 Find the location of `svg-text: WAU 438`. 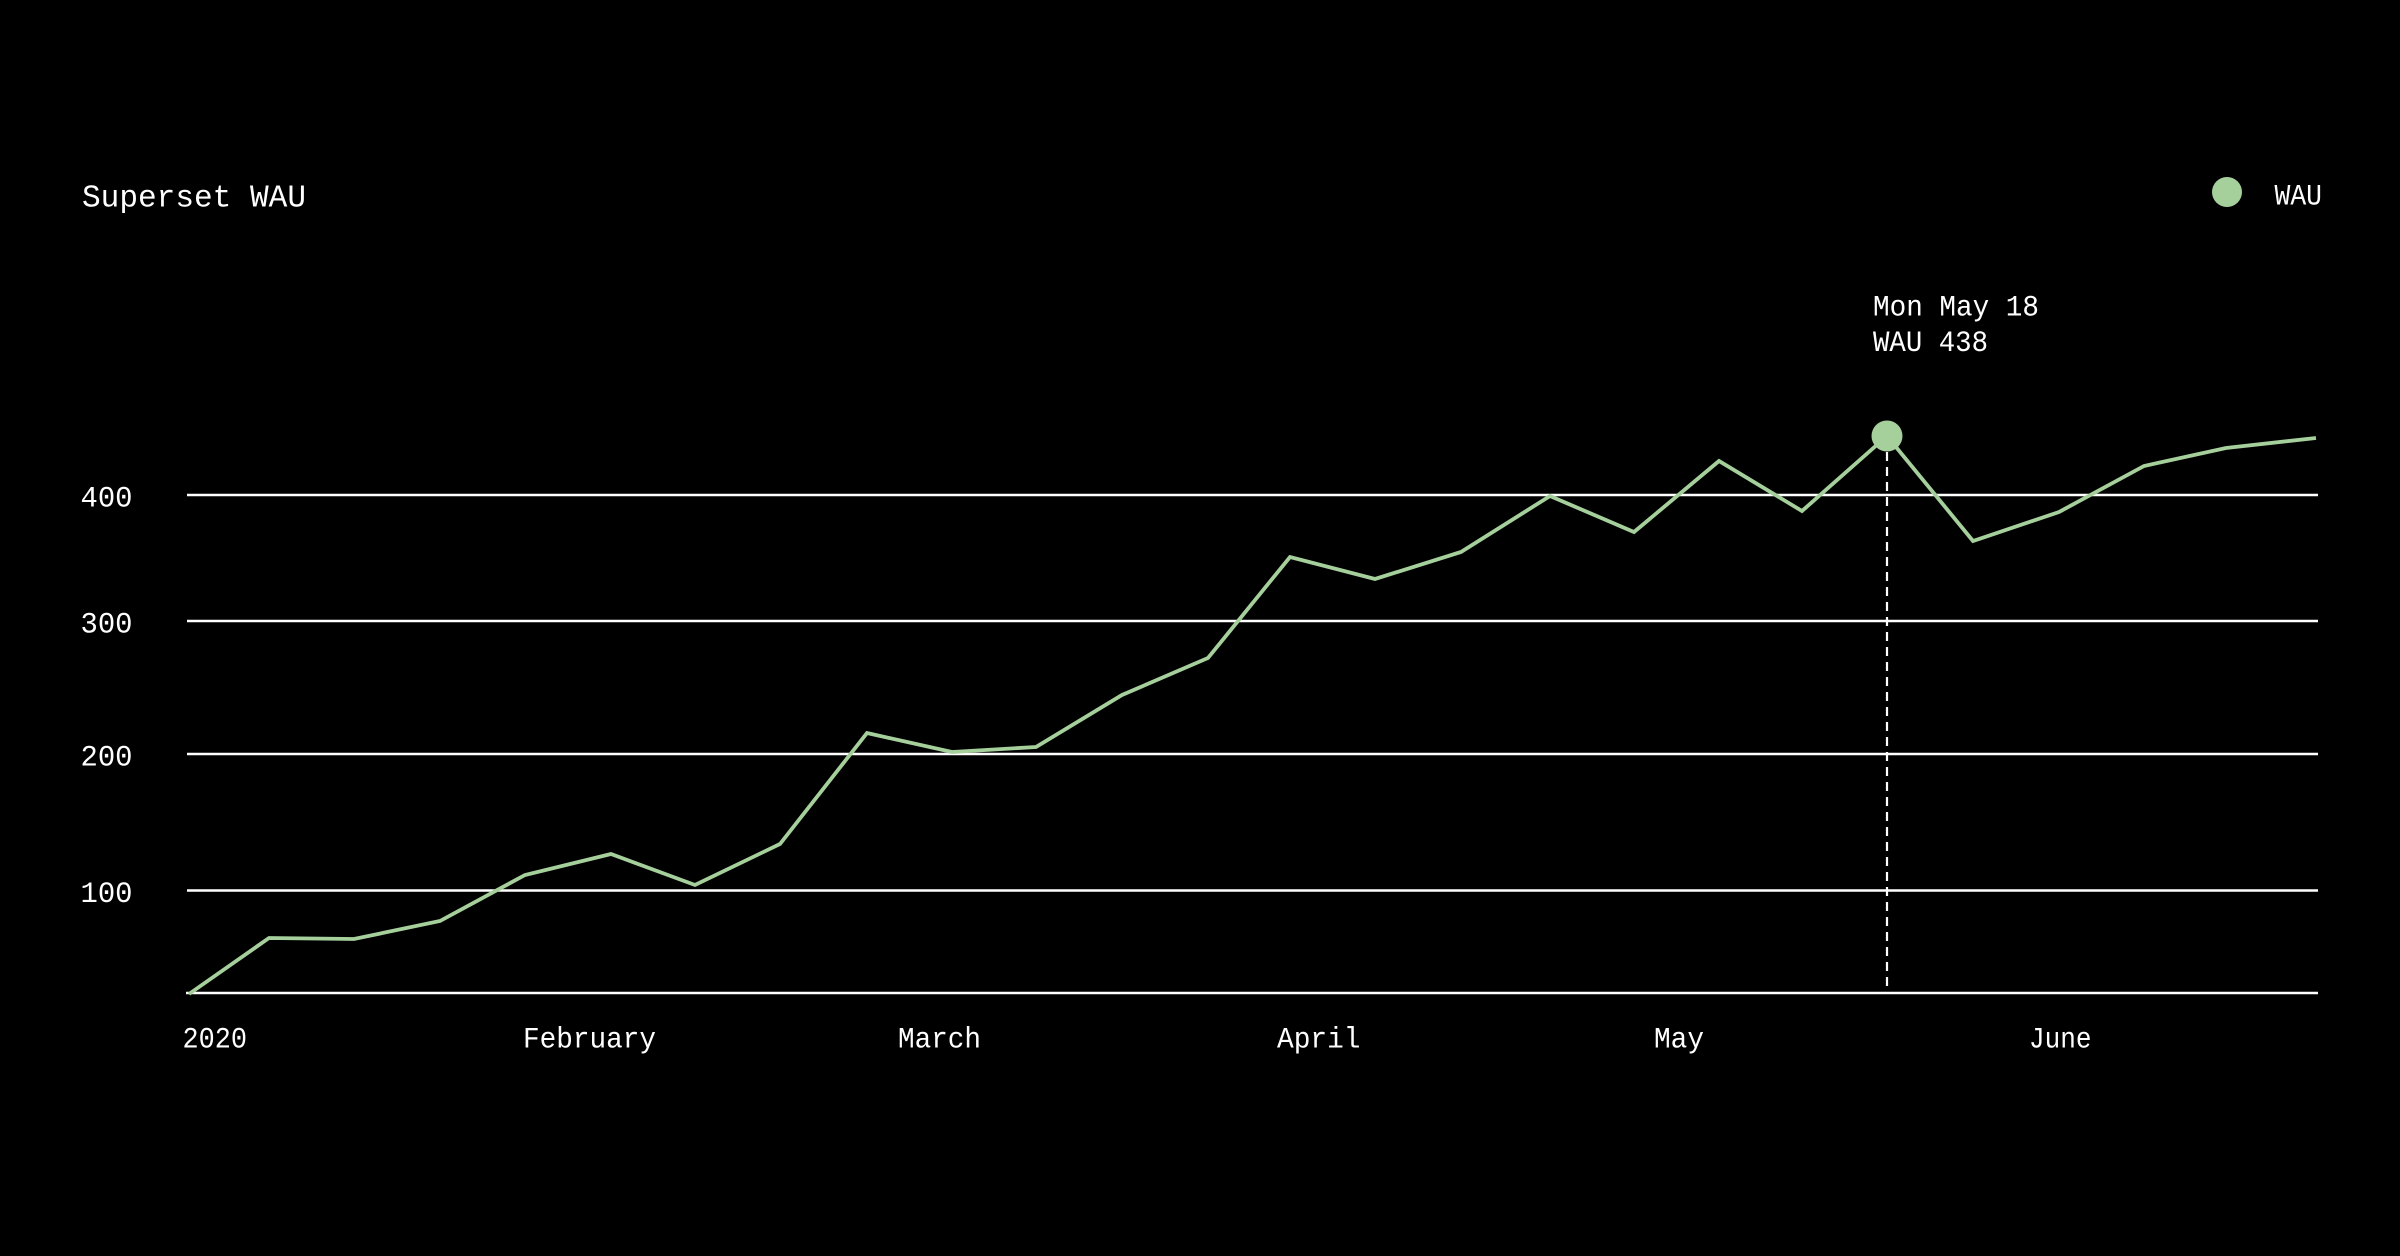

svg-text: WAU 438 is located at coordinates (1930, 344).